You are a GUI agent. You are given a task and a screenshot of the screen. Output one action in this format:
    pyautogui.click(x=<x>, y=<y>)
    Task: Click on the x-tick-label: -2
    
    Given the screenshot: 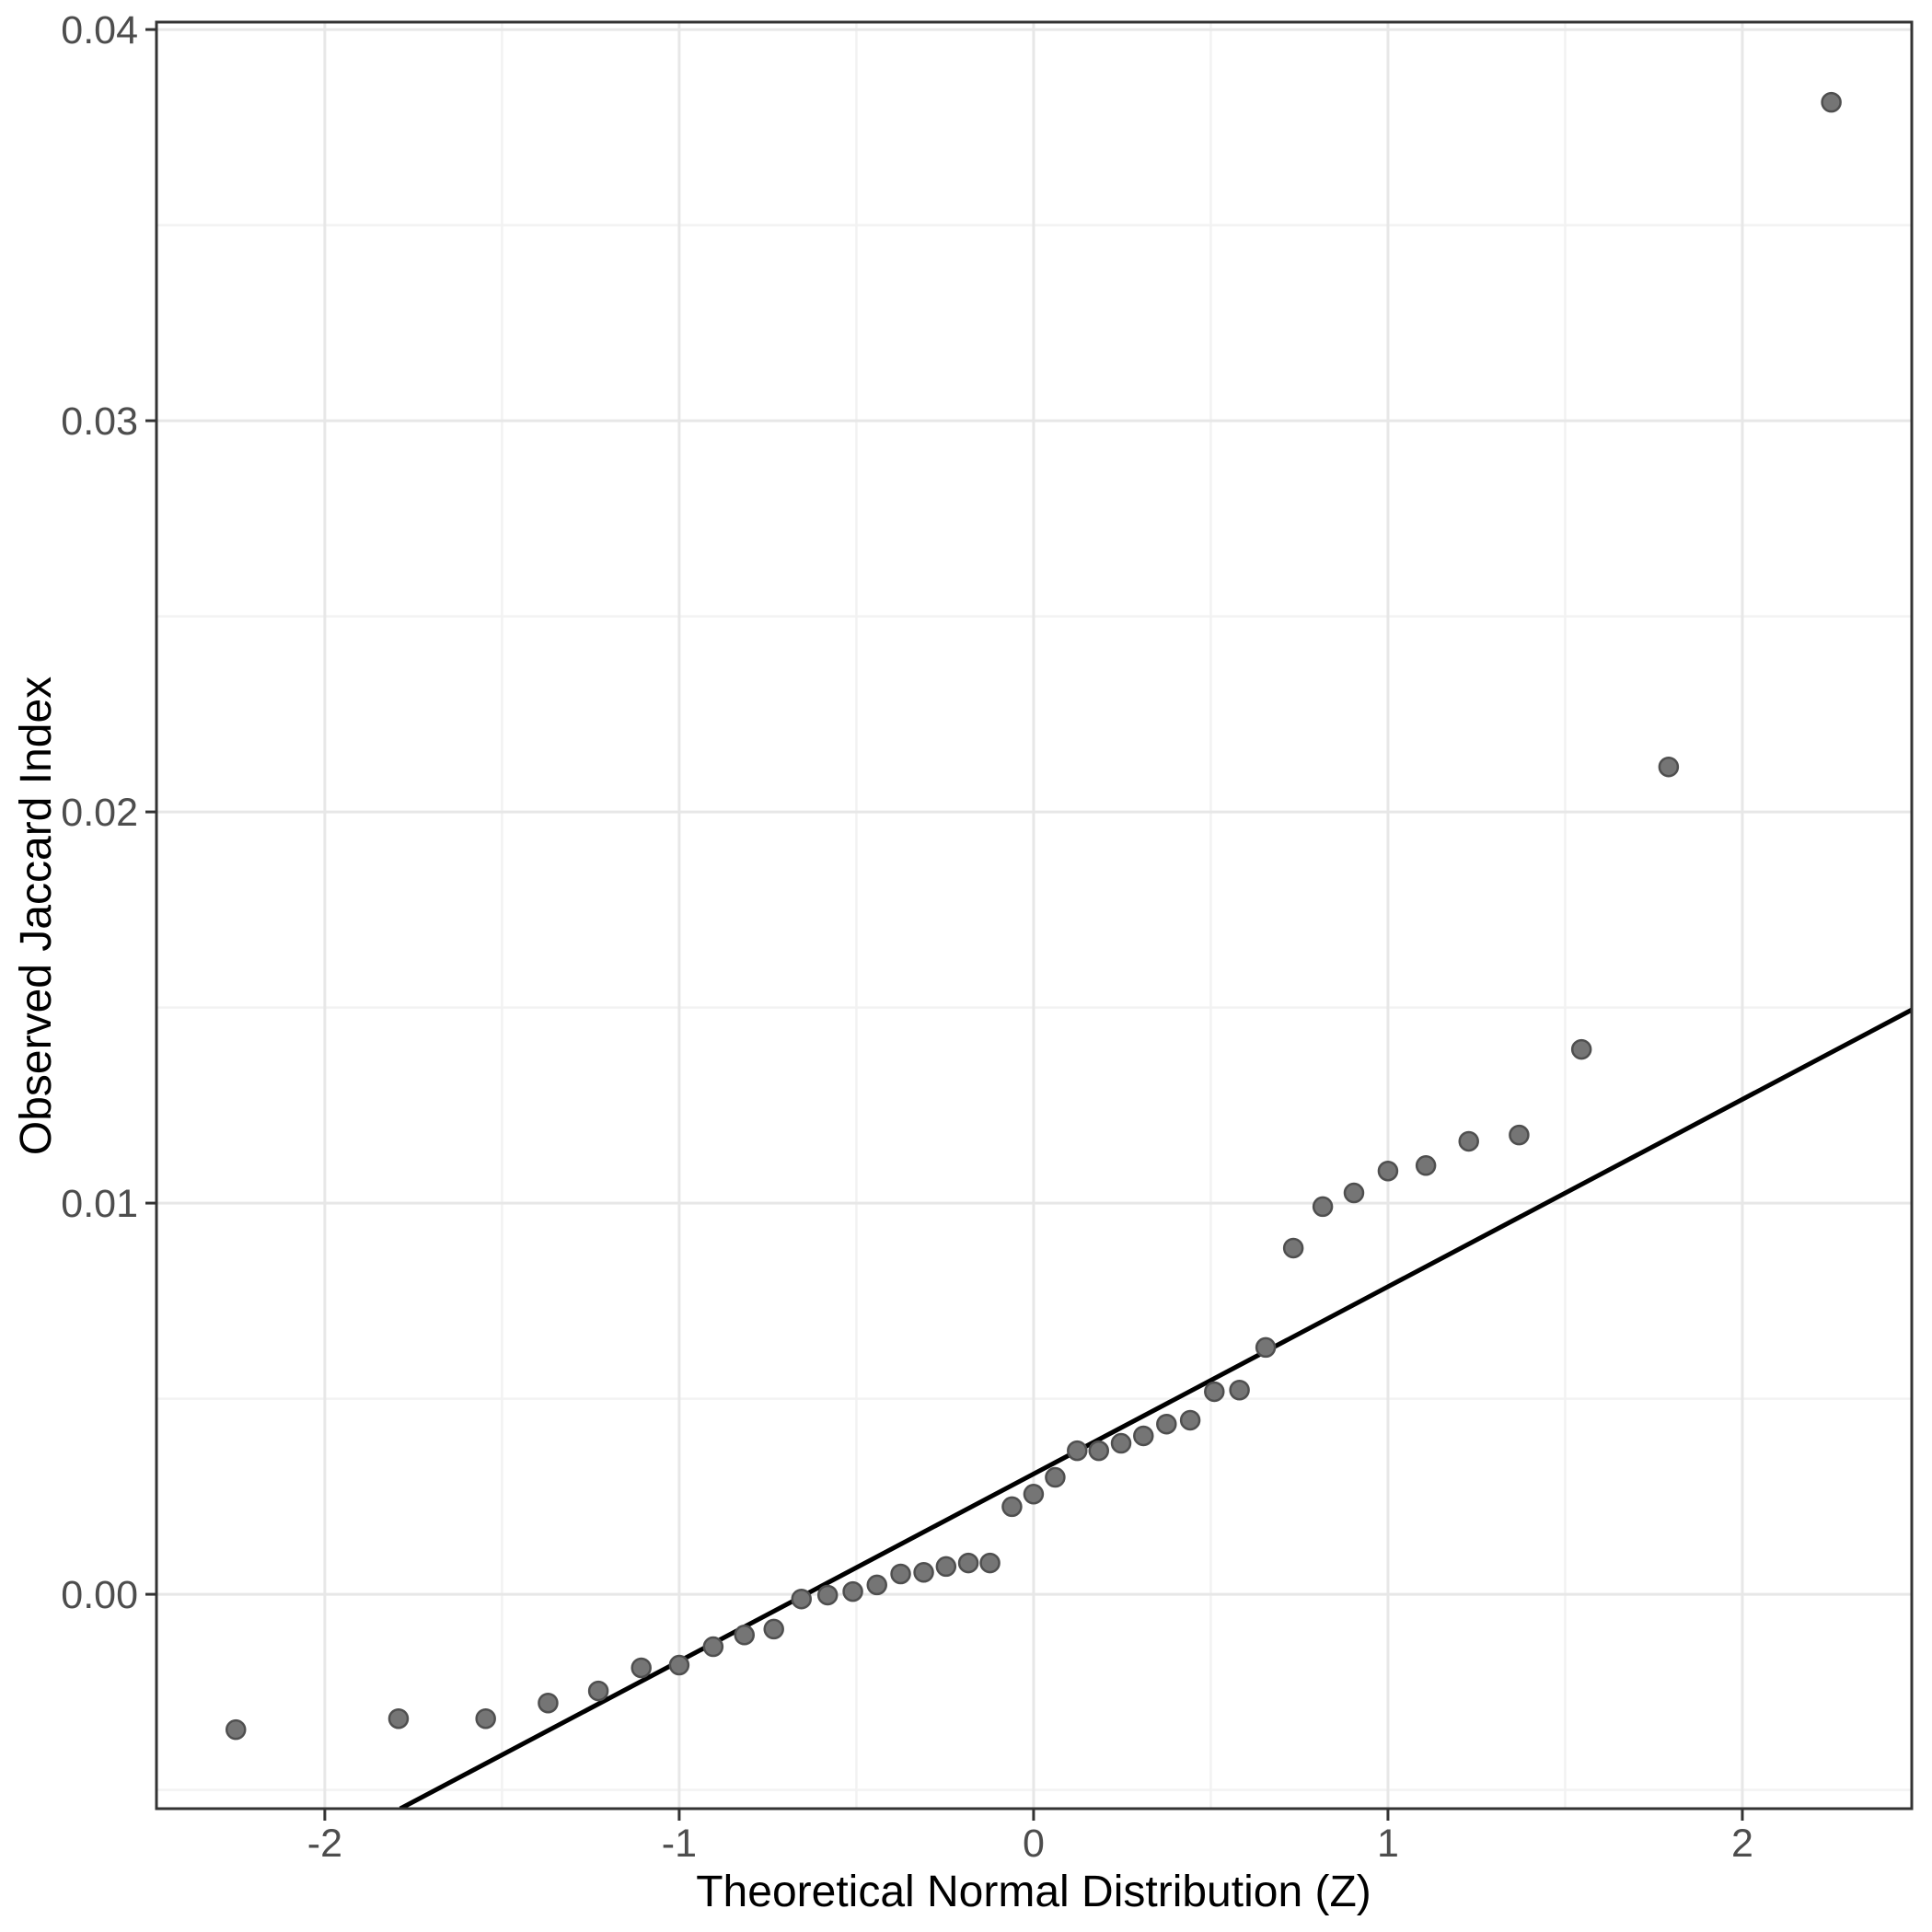 What is the action you would take?
    pyautogui.click(x=325, y=1844)
    